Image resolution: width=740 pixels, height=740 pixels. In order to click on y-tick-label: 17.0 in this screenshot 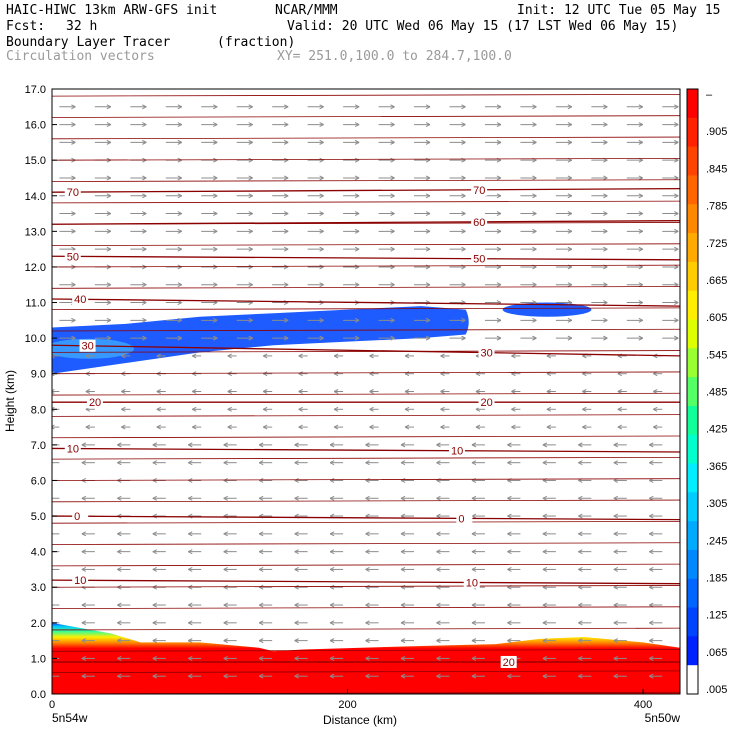, I will do `click(35, 90)`.